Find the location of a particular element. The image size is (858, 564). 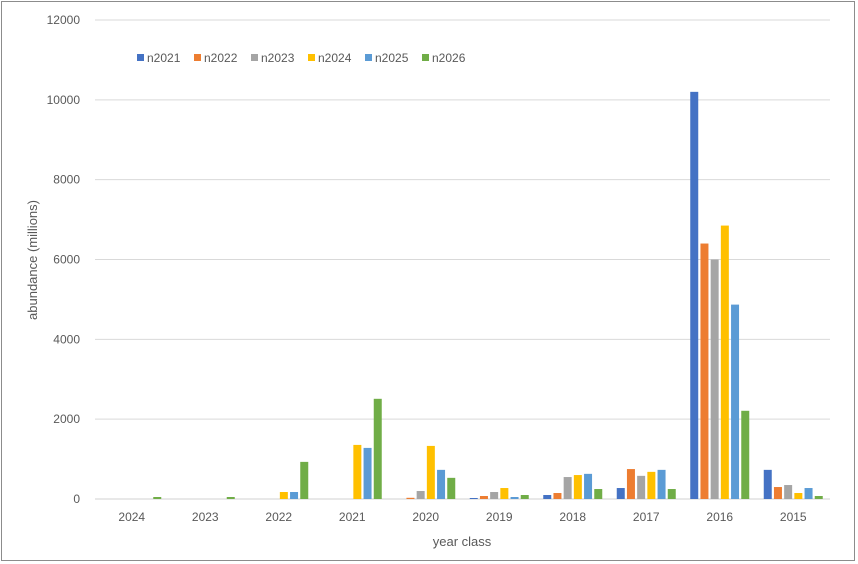

y-tick-label: 4000 is located at coordinates (66, 339).